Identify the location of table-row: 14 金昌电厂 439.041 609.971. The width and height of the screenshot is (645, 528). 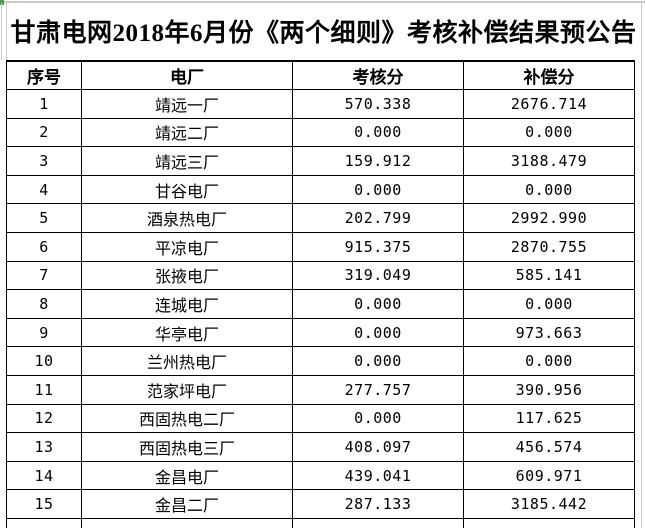
(320, 475).